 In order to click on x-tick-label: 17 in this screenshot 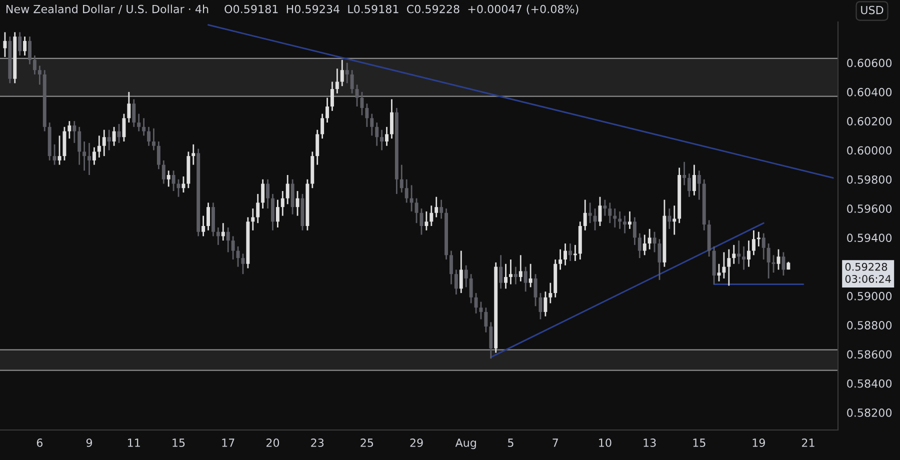, I will do `click(228, 442)`.